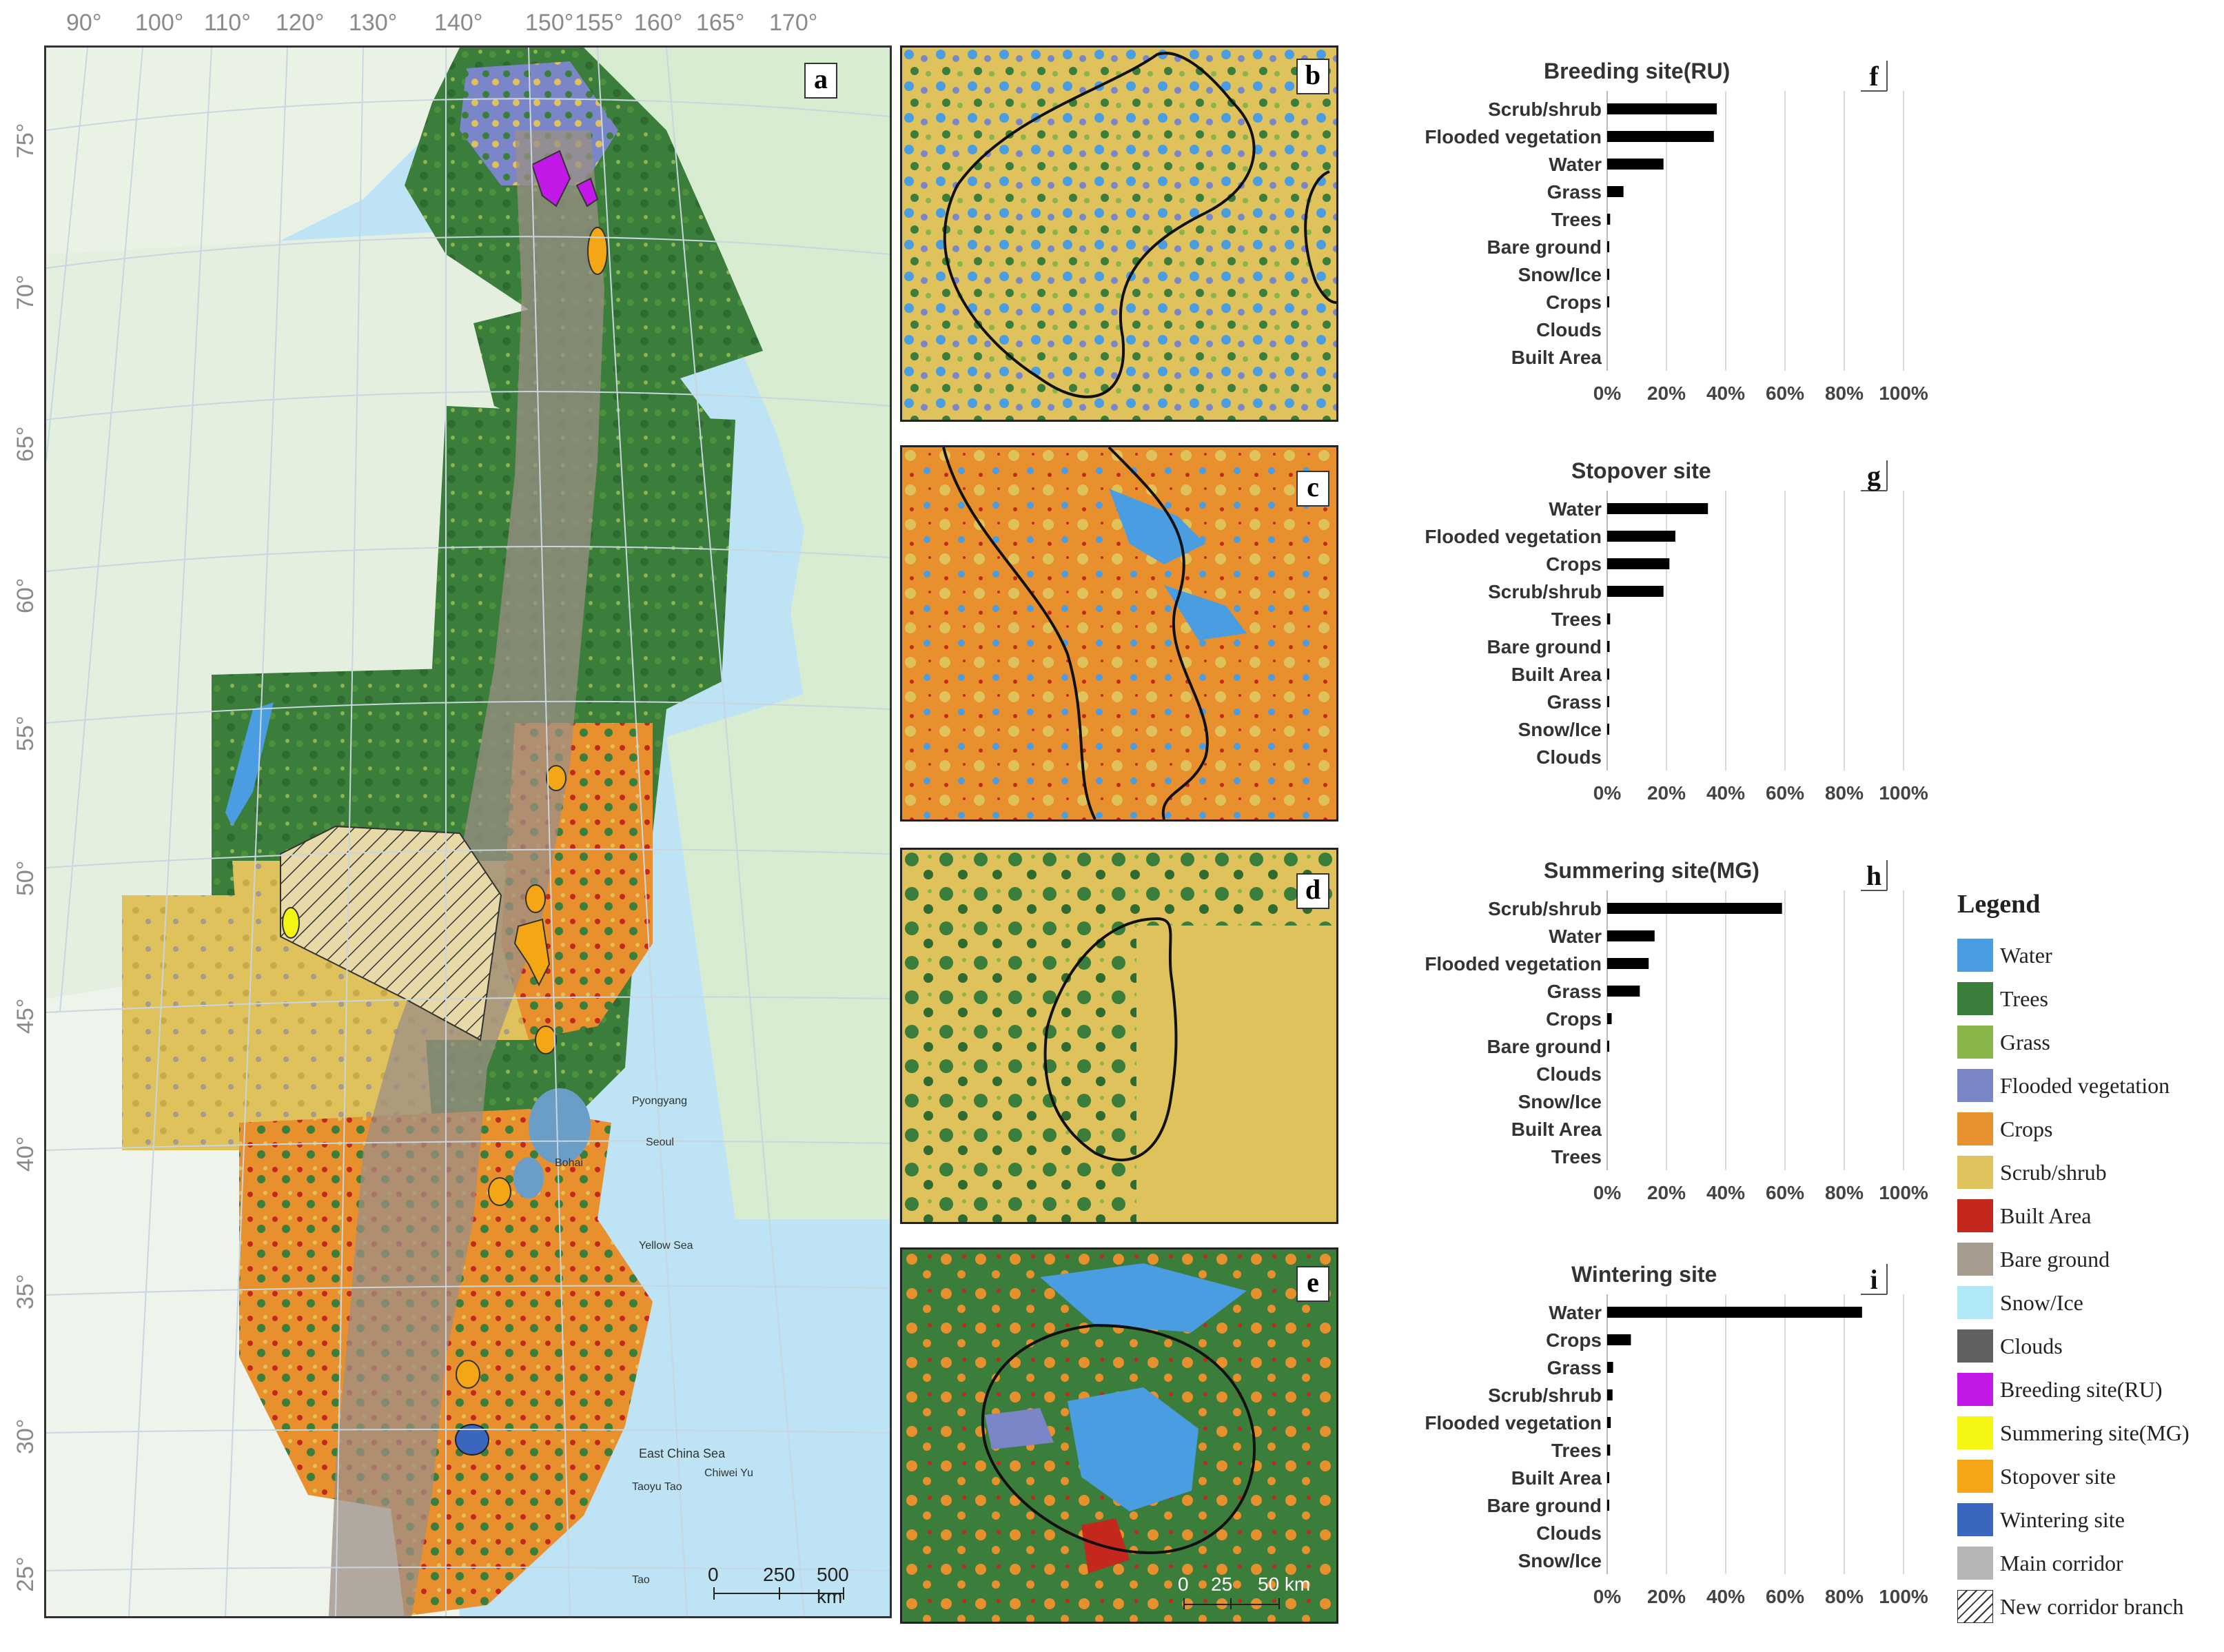 This screenshot has width=2224, height=1652. Describe the element at coordinates (1666, 394) in the screenshot. I see `xtick-f-1: 20%` at that location.